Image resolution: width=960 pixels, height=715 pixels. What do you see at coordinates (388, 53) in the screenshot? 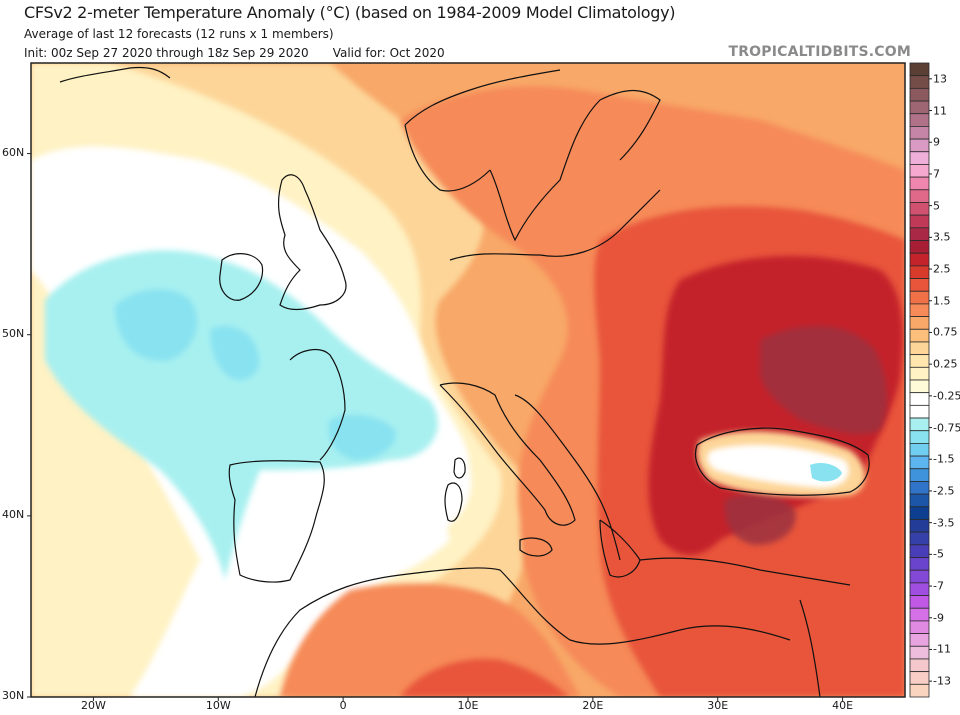
I see `valid-time: Valid for: Oct 2020` at bounding box center [388, 53].